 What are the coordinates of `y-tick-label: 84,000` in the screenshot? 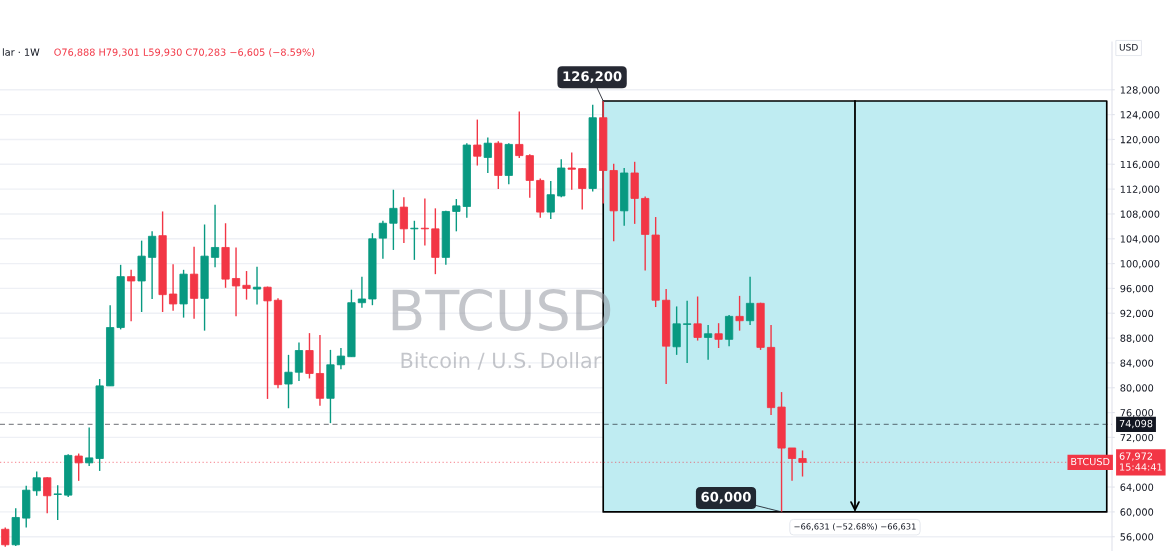 It's located at (1137, 363).